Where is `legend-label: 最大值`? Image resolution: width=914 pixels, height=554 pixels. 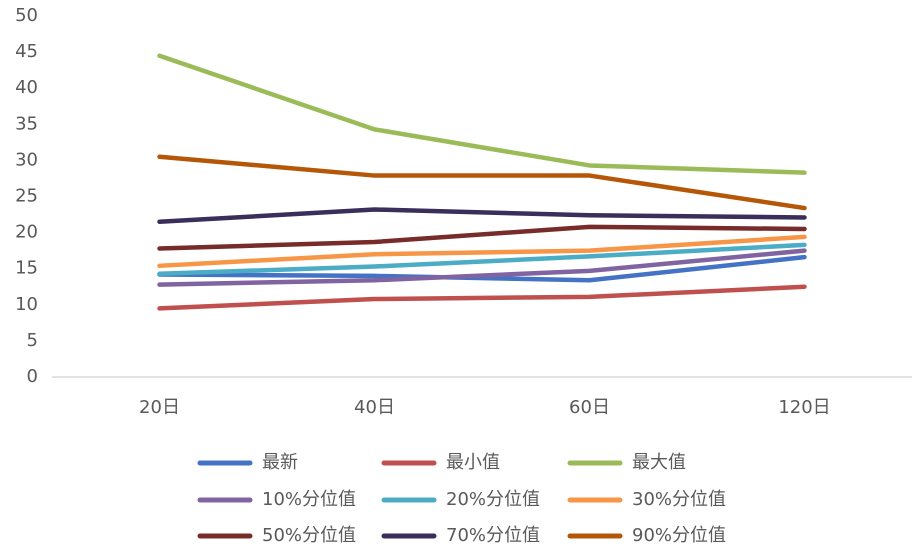 legend-label: 最大值 is located at coordinates (659, 462).